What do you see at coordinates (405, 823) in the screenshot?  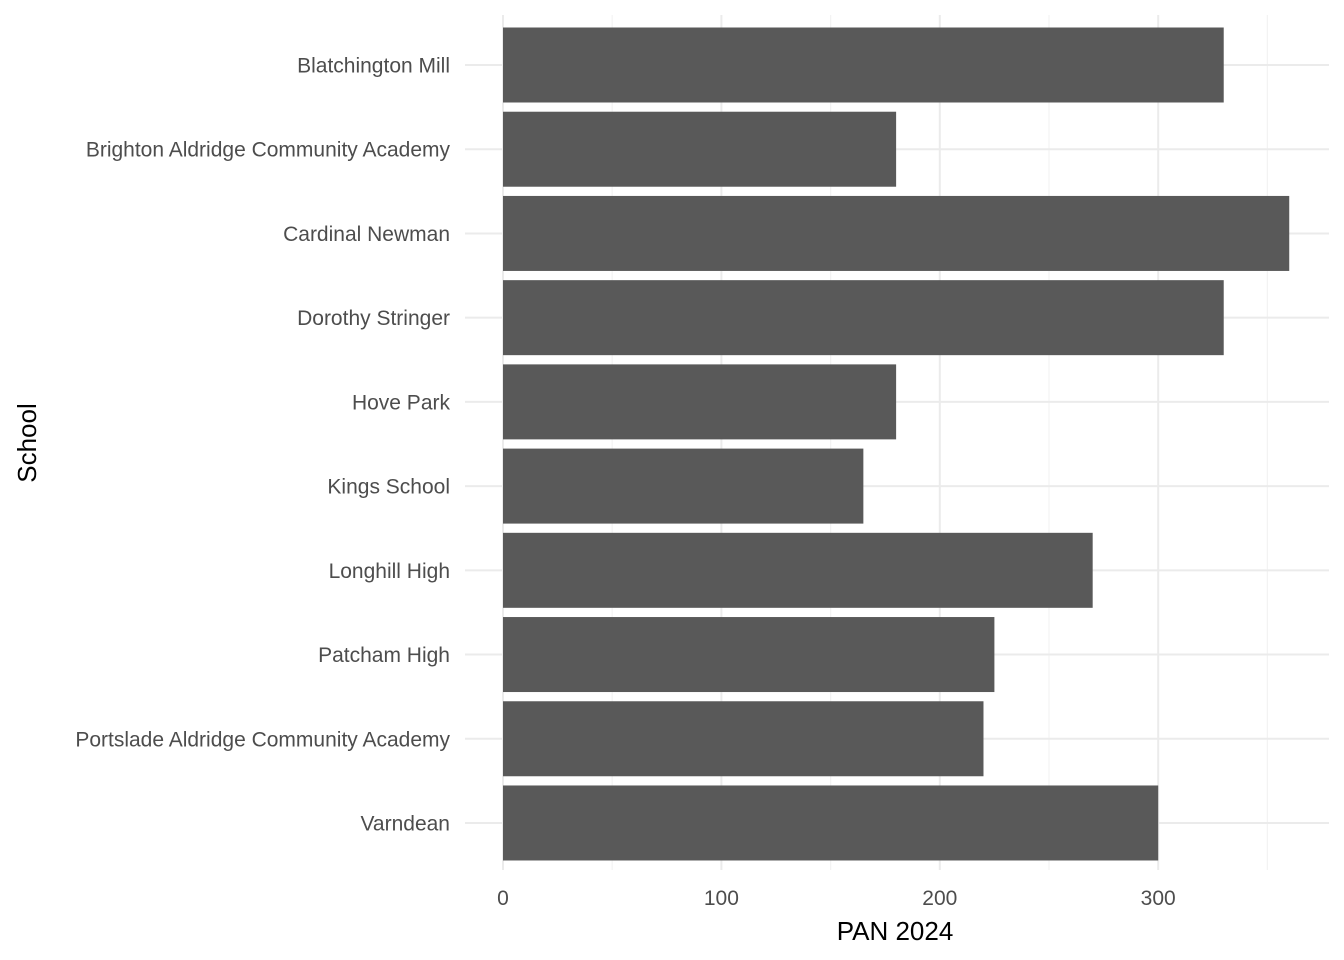 I see `y-tick-label: Varndean` at bounding box center [405, 823].